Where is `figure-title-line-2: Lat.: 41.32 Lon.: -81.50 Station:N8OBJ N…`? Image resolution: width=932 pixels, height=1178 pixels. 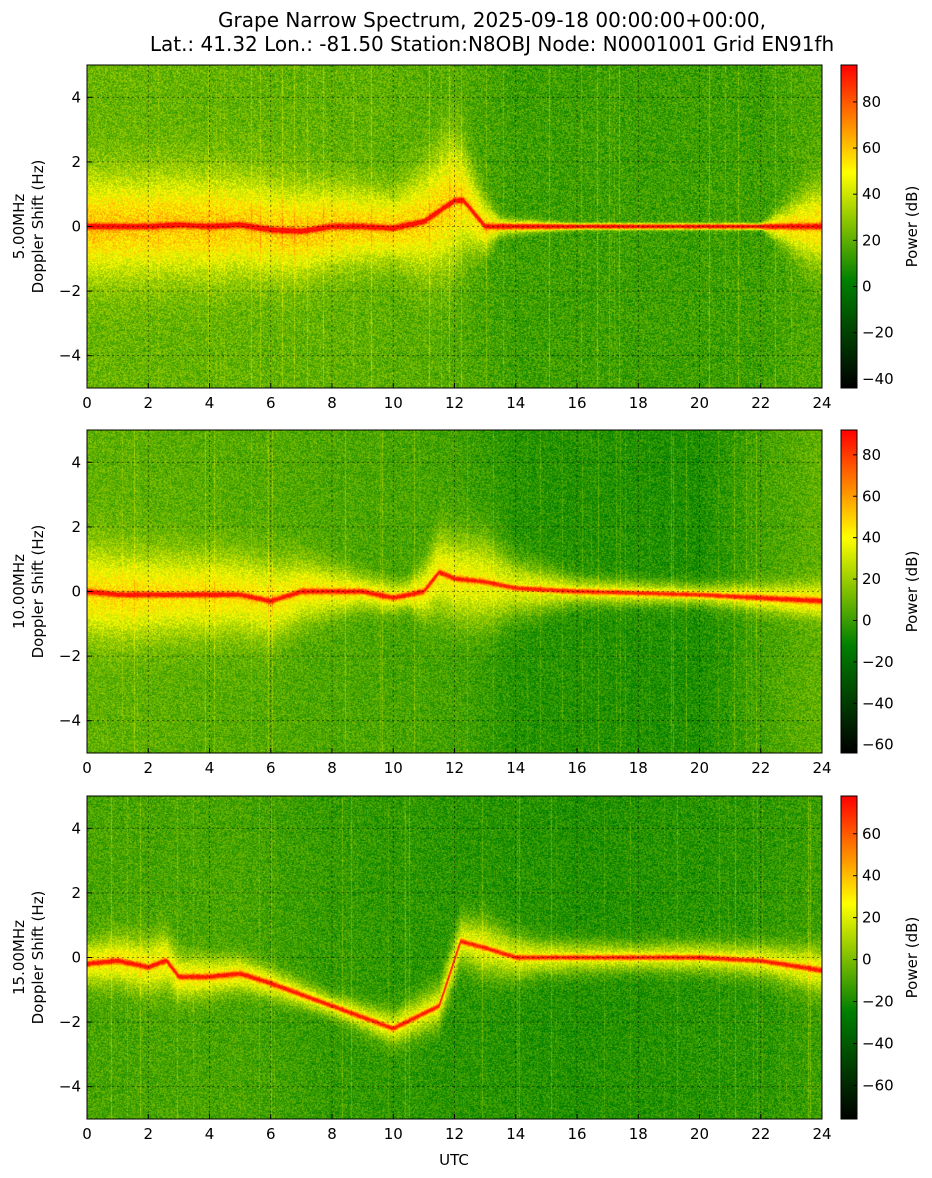
figure-title-line-2: Lat.: 41.32 Lon.: -81.50 Station:N8OBJ N… is located at coordinates (492, 44).